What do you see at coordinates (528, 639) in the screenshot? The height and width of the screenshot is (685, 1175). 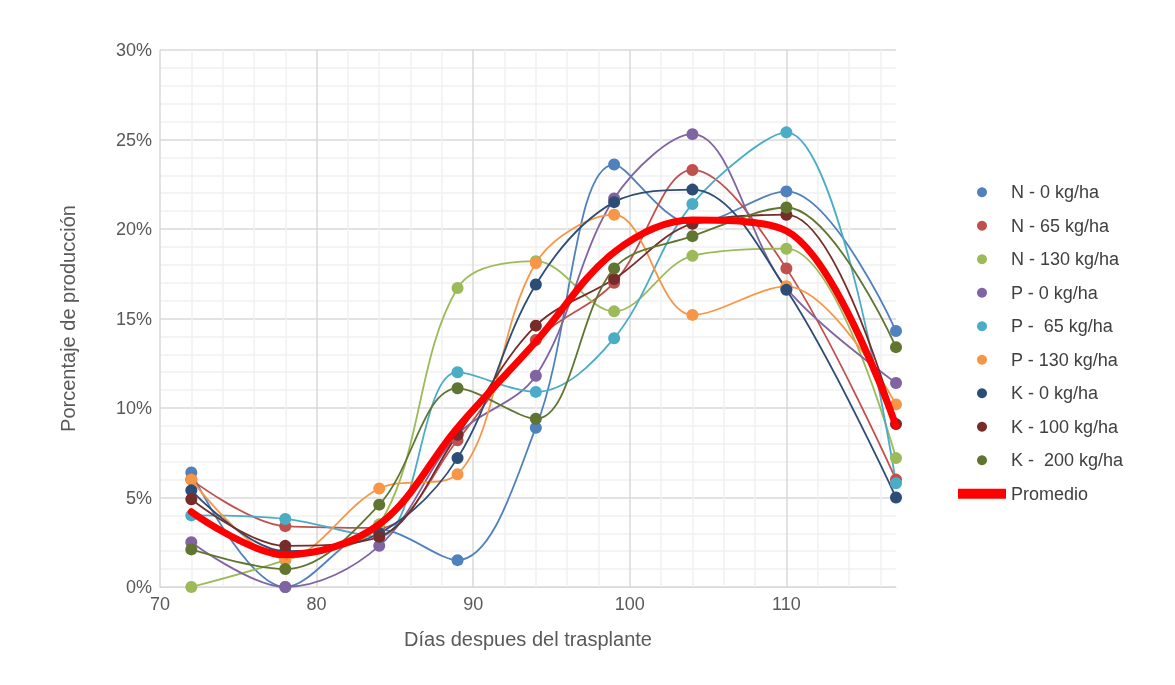 I see `x-axis-title: Días despues del trasplante` at bounding box center [528, 639].